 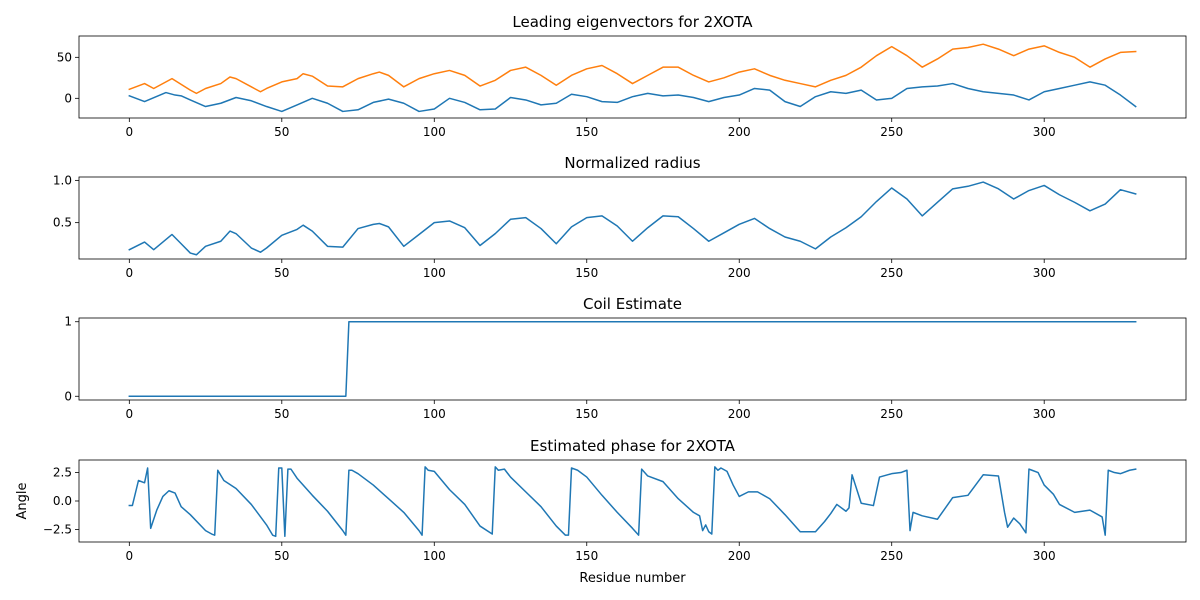 I want to click on y-axis-label: Angle, so click(x=22, y=501).